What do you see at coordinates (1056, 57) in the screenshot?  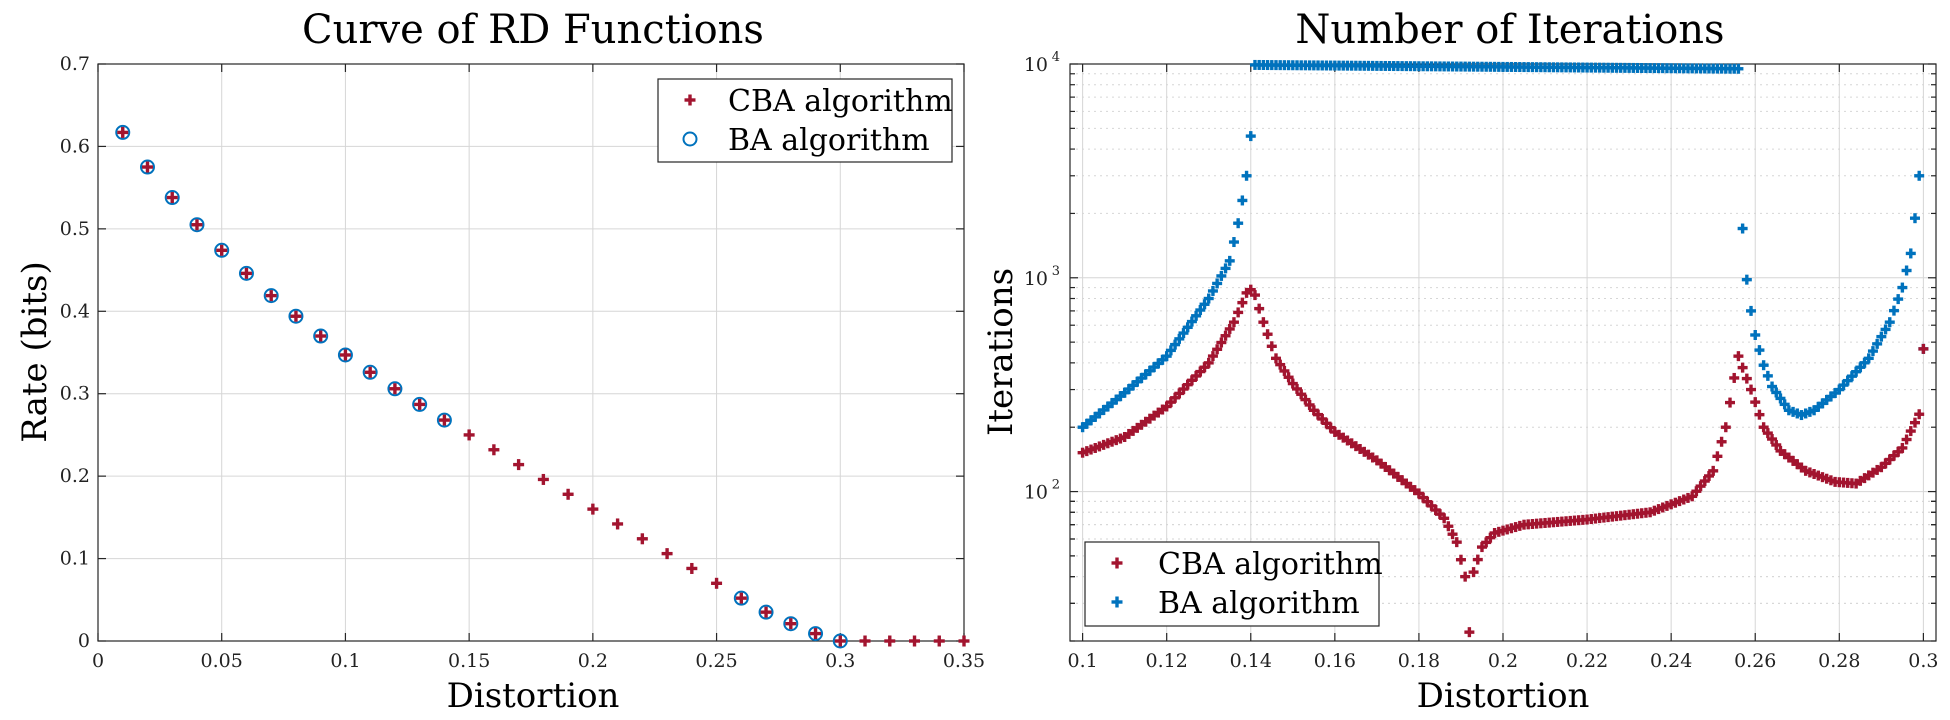 I see `iterations-y-tick-exponent: 4` at bounding box center [1056, 57].